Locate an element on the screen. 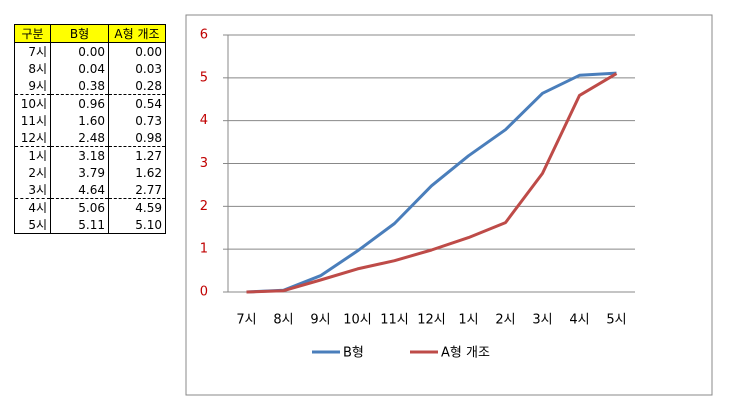  table-cell: 9시 is located at coordinates (32, 86).